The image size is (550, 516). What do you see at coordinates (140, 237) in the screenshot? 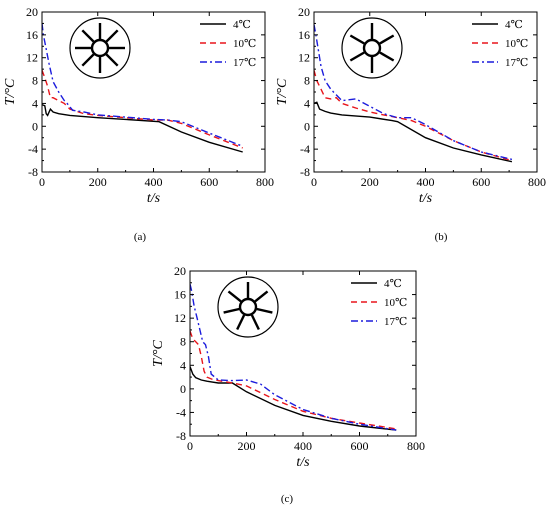
I see `panel-caption: (a)` at bounding box center [140, 237].